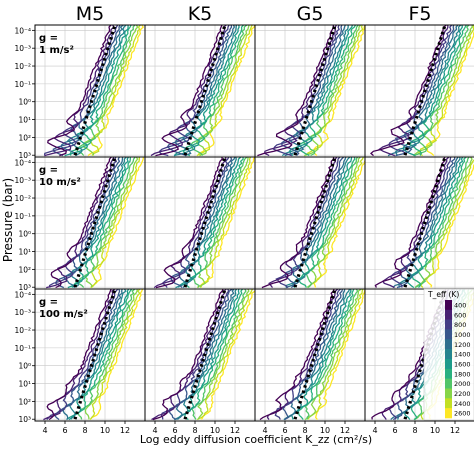 This screenshot has width=474, height=449. Describe the element at coordinates (462, 335) in the screenshot. I see `colorbar-label-1000: 1000` at that location.